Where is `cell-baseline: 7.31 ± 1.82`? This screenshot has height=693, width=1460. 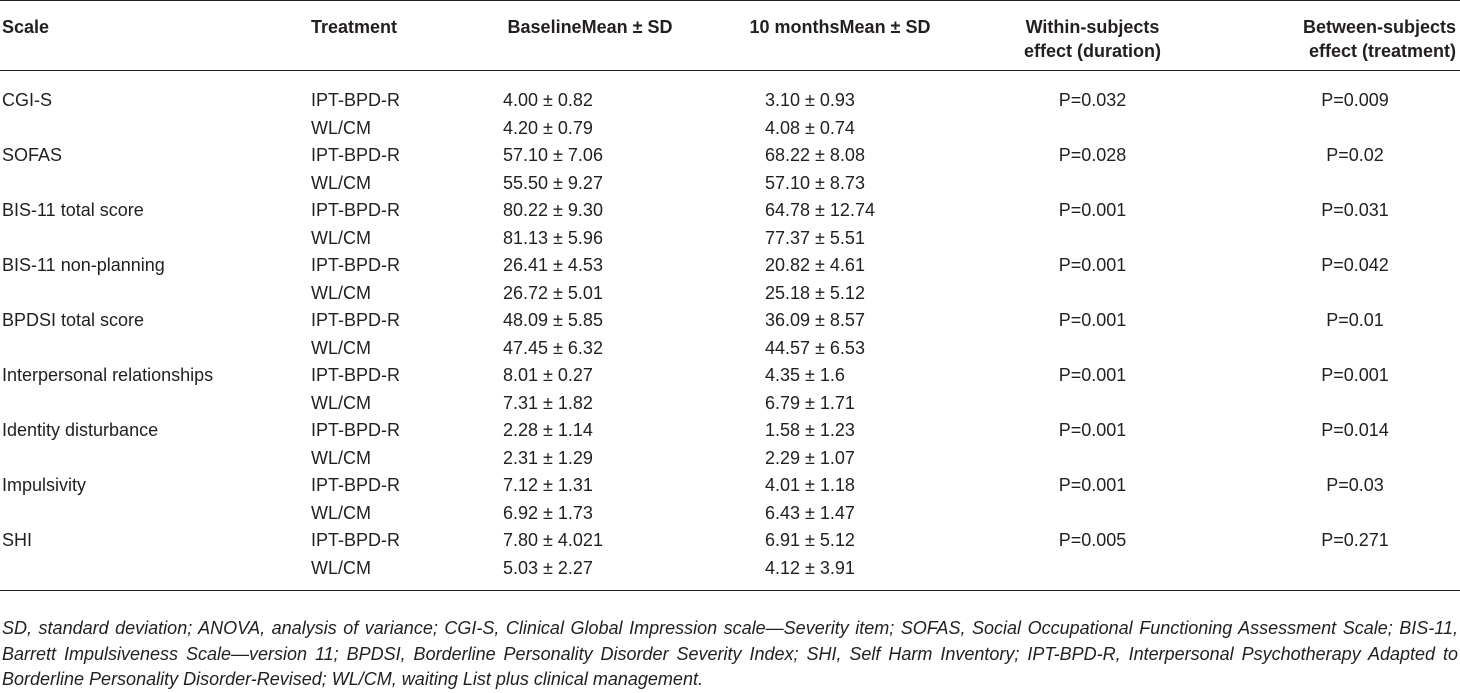
cell-baseline: 7.31 ± 1.82 is located at coordinates (548, 402).